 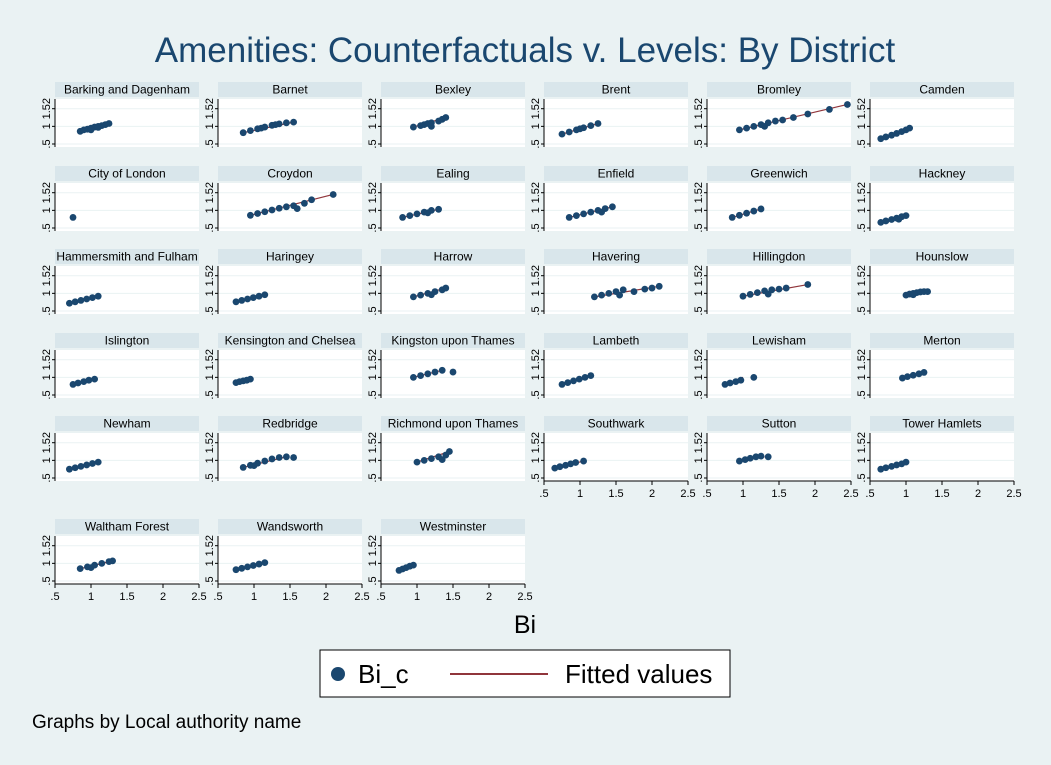 What do you see at coordinates (446, 115) in the screenshot?
I see `panel-bexley: Bexley .5 1 1.52` at bounding box center [446, 115].